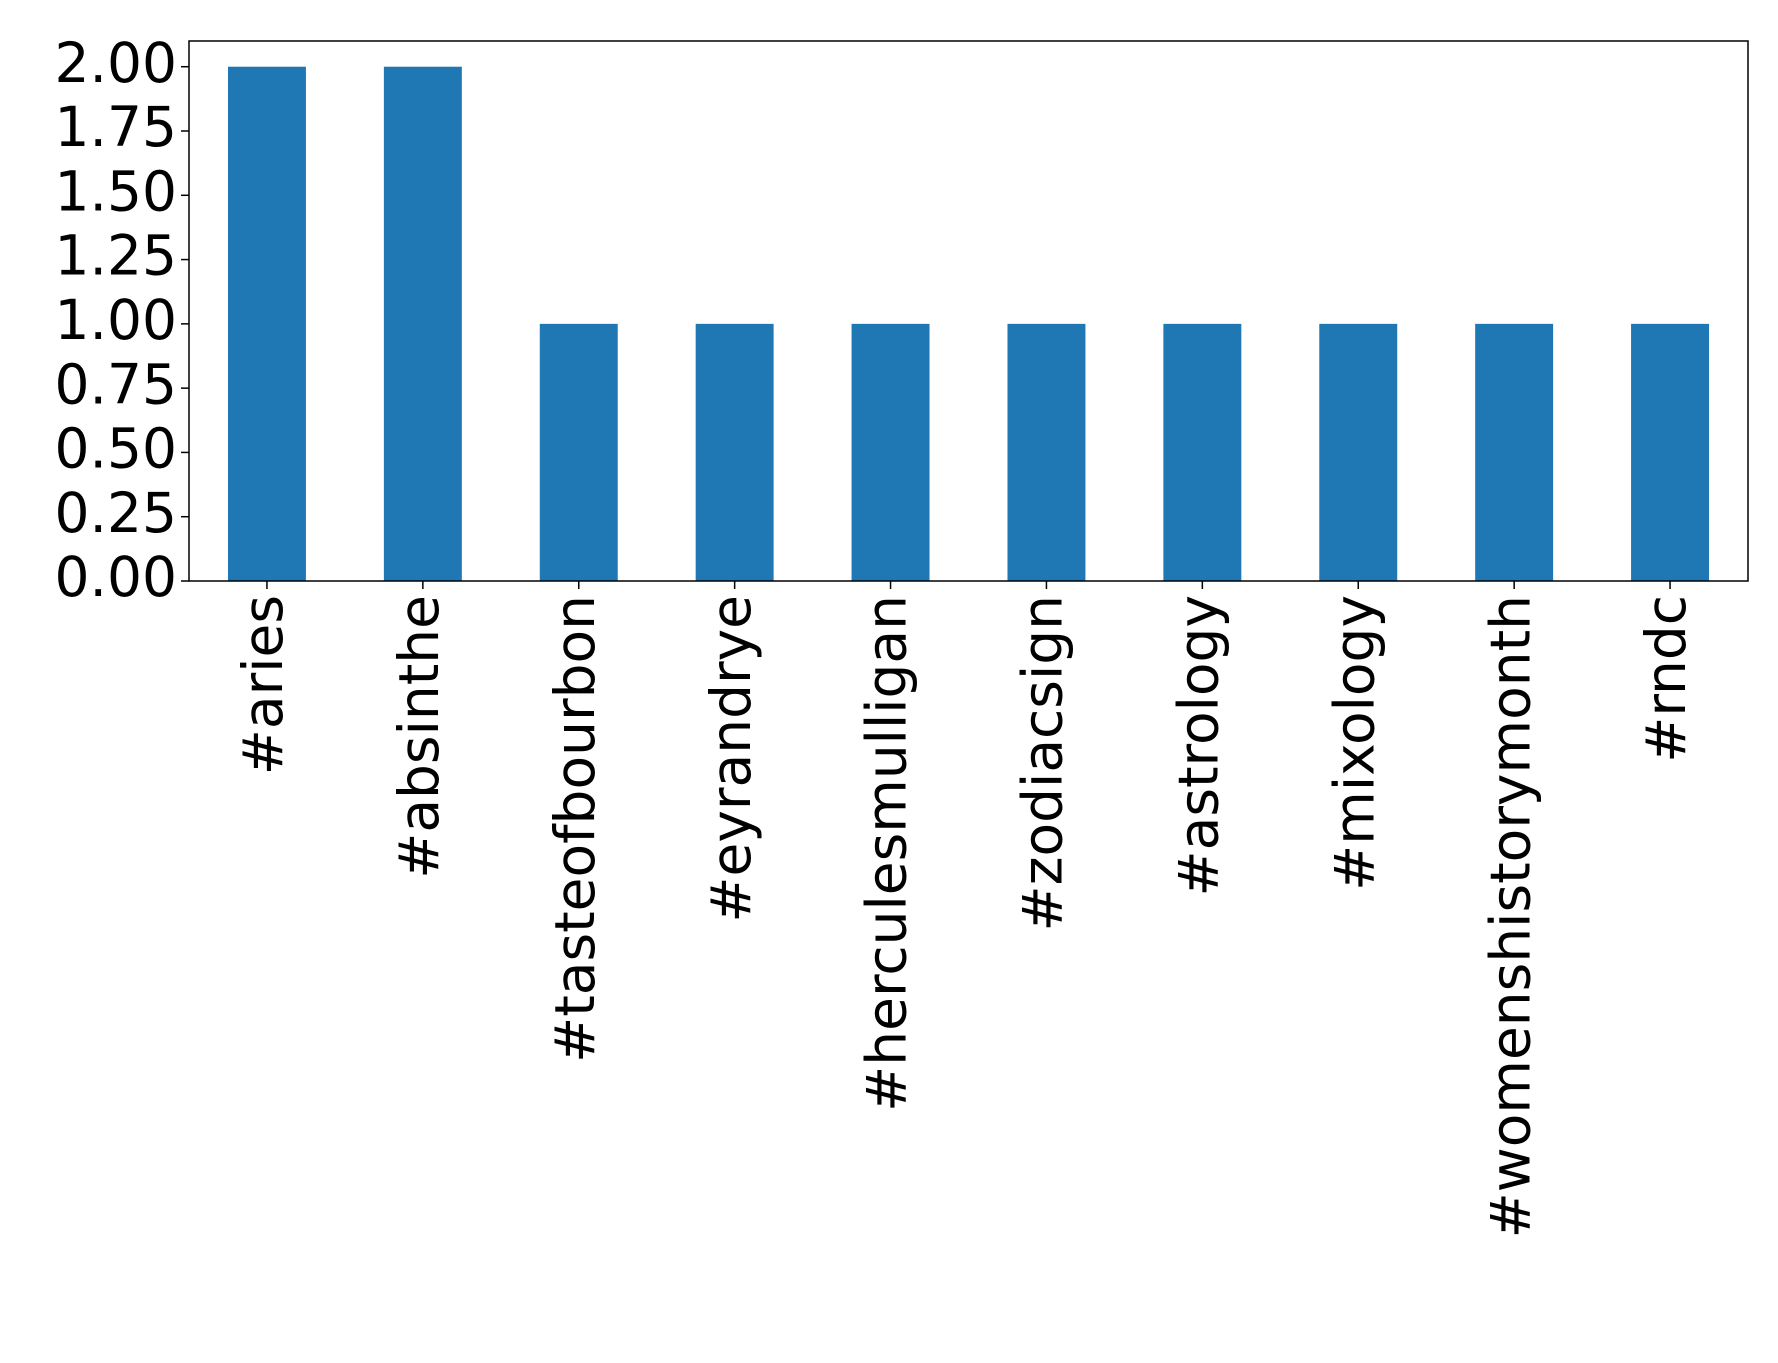 Image resolution: width=1778 pixels, height=1363 pixels. Describe the element at coordinates (116, 256) in the screenshot. I see `y-tick-label: 1.25` at that location.